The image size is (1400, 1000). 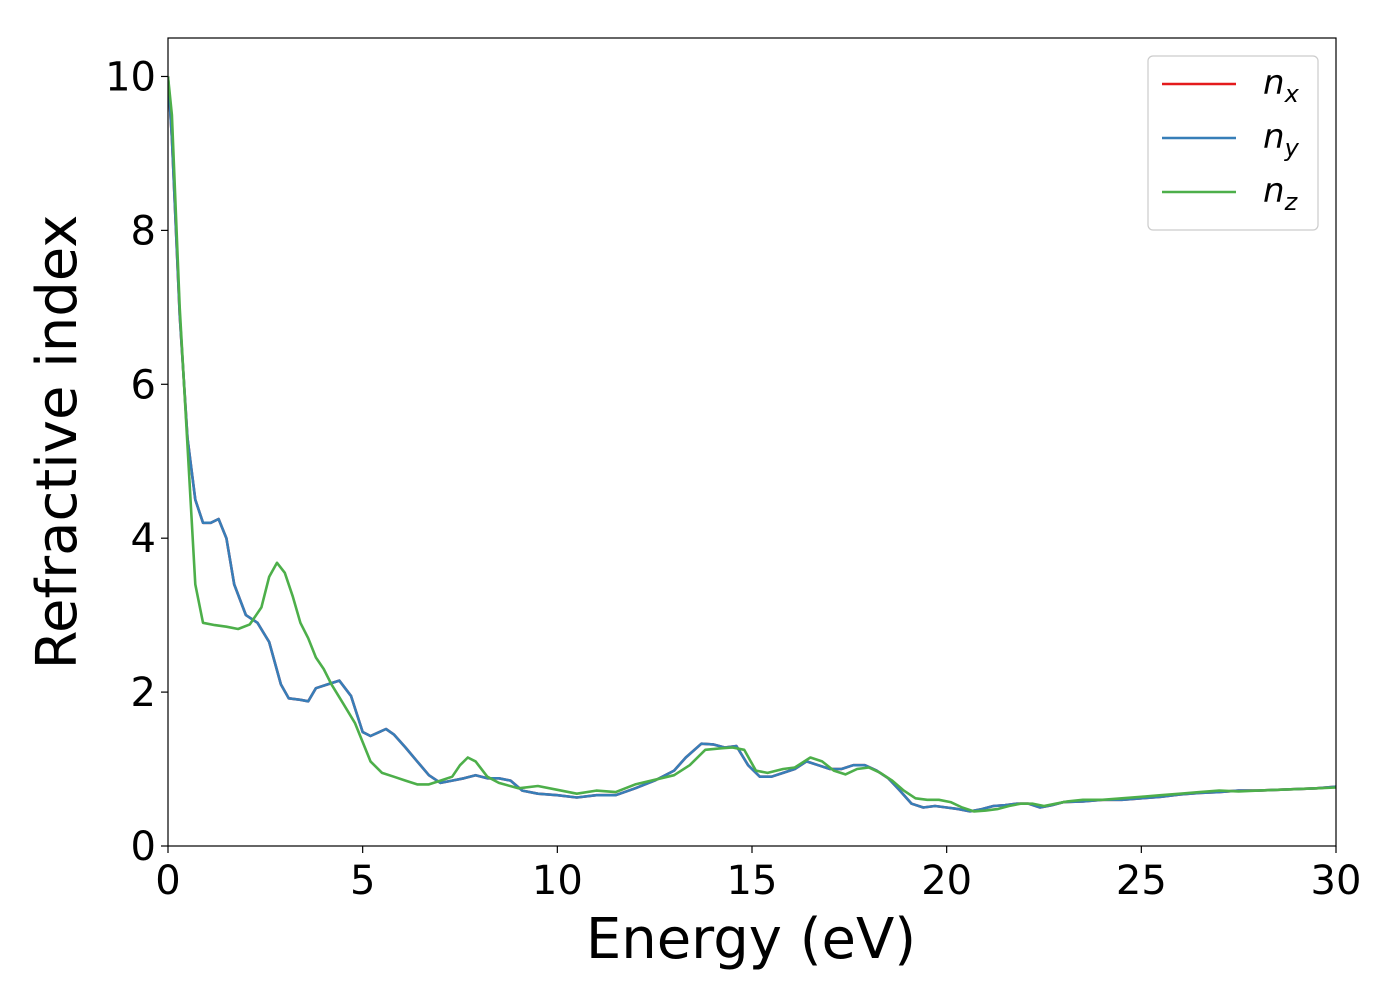 What do you see at coordinates (143, 539) in the screenshot?
I see `y-tick-label: 4` at bounding box center [143, 539].